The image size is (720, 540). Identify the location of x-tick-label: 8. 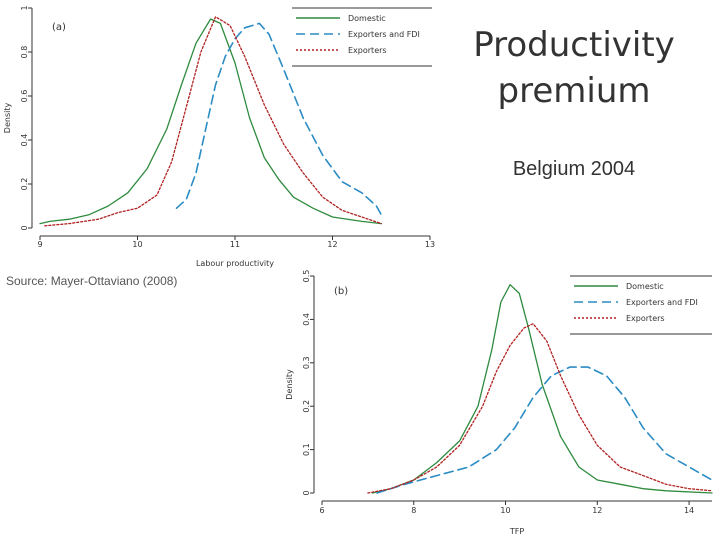
(413, 510).